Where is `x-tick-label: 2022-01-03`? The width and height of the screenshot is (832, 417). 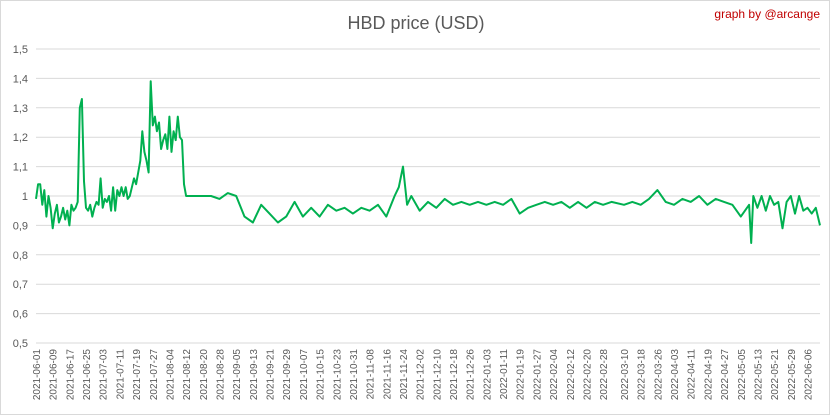
x-tick-label: 2022-01-03 is located at coordinates (487, 375).